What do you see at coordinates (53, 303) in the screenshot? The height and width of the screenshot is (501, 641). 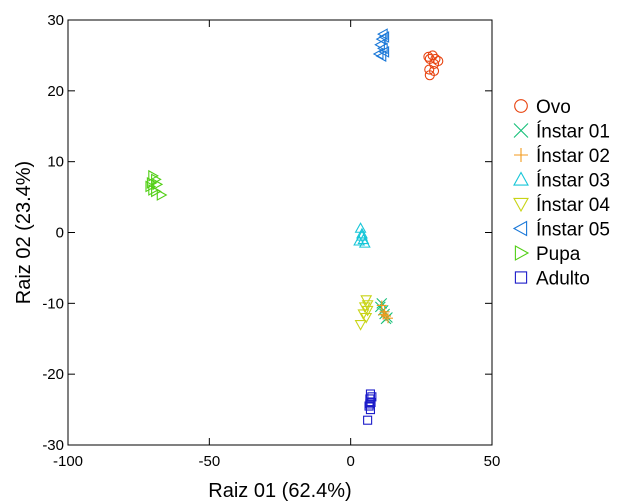 I see `y-tick-label: -10` at bounding box center [53, 303].